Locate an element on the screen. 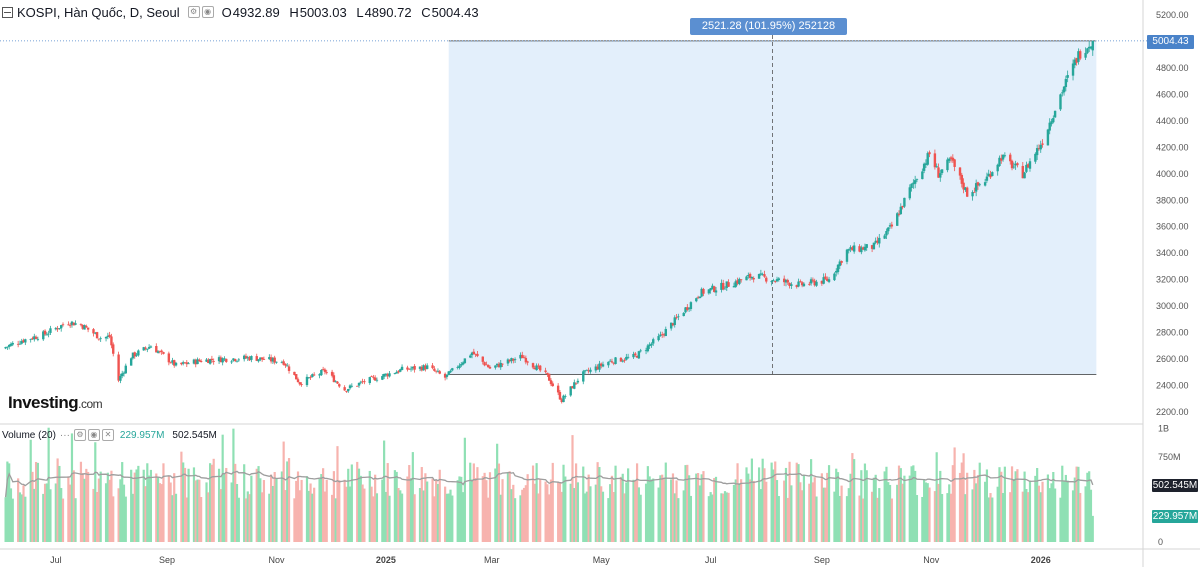 Image resolution: width=1200 pixels, height=567 pixels. collapse-icon is located at coordinates (7, 12).